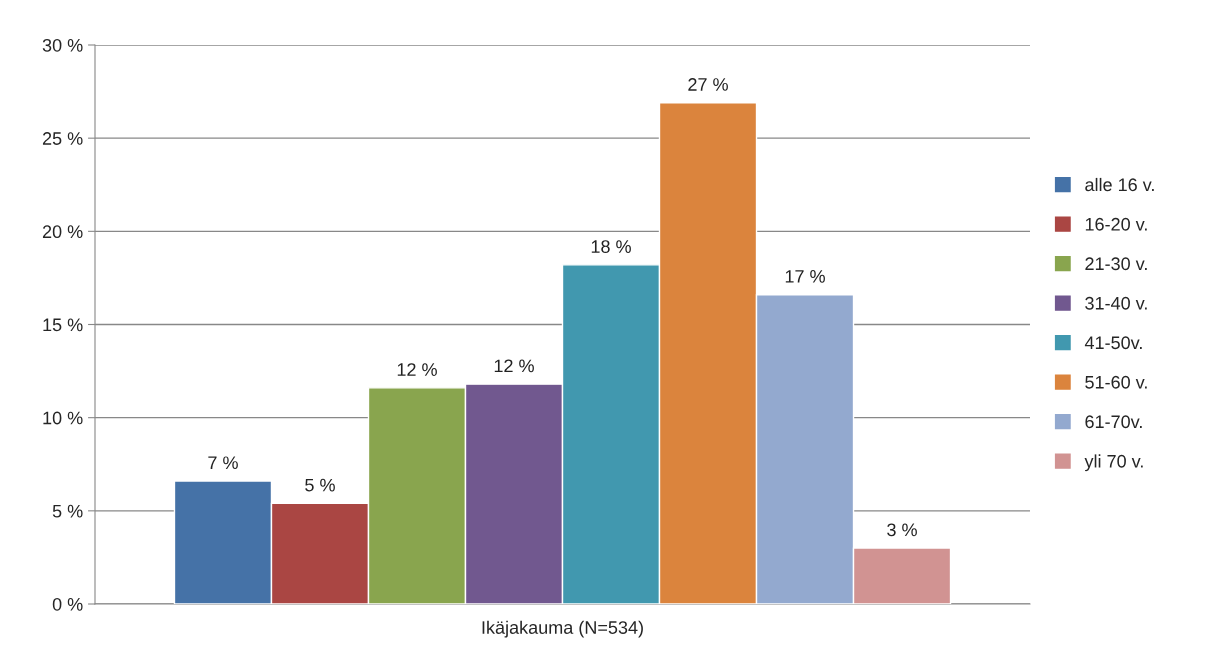 The height and width of the screenshot is (664, 1224). Describe the element at coordinates (902, 530) in the screenshot. I see `data-label: 3 %` at that location.